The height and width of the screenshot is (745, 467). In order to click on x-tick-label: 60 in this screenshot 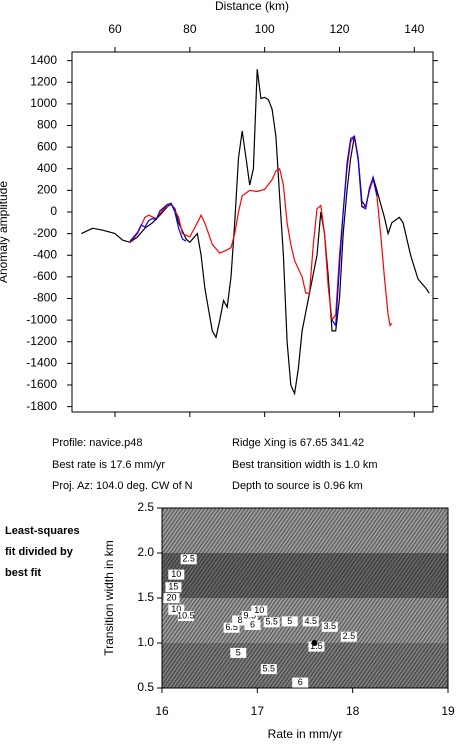, I will do `click(115, 29)`.